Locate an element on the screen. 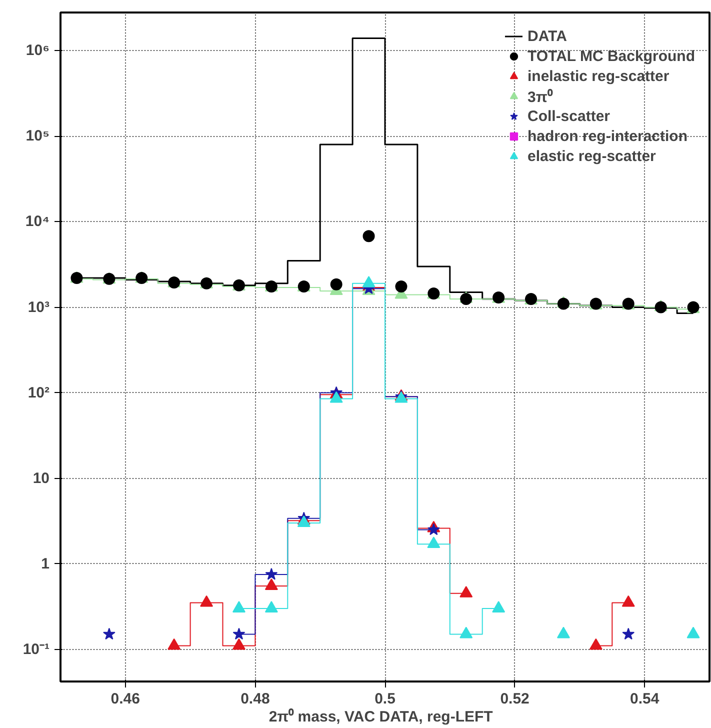 The height and width of the screenshot is (728, 711). y-tick-label: 10² is located at coordinates (39, 393).